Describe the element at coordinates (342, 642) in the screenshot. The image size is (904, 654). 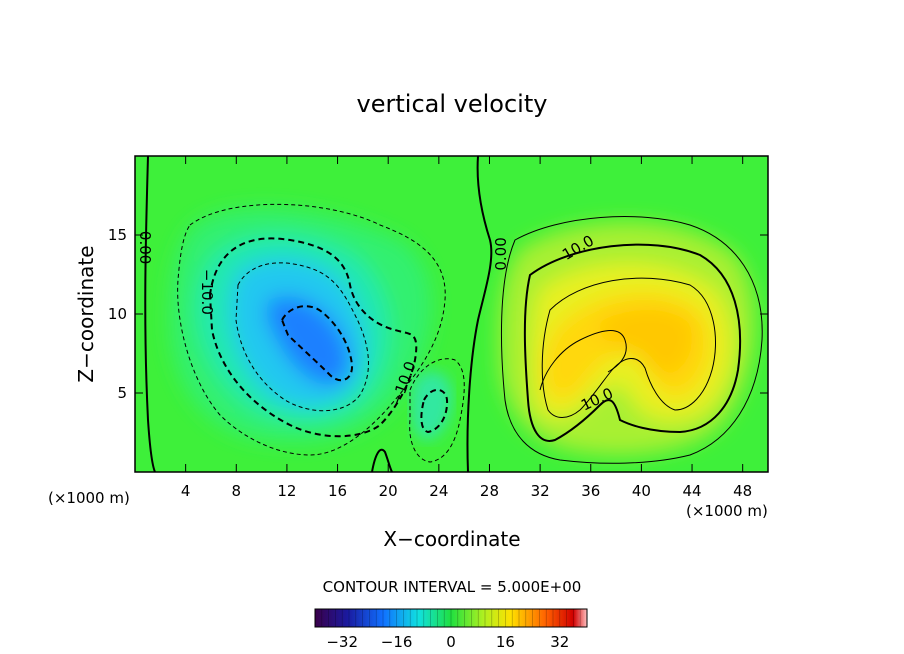
I see `colorbar-tick-label: −32` at that location.